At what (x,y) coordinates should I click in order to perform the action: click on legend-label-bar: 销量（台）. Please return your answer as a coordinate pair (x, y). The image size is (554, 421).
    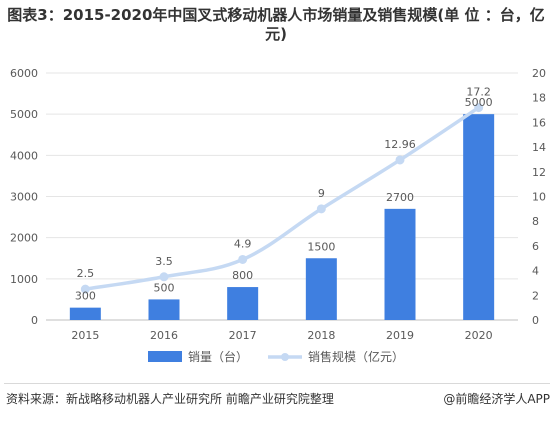
    Looking at the image, I should click on (218, 356).